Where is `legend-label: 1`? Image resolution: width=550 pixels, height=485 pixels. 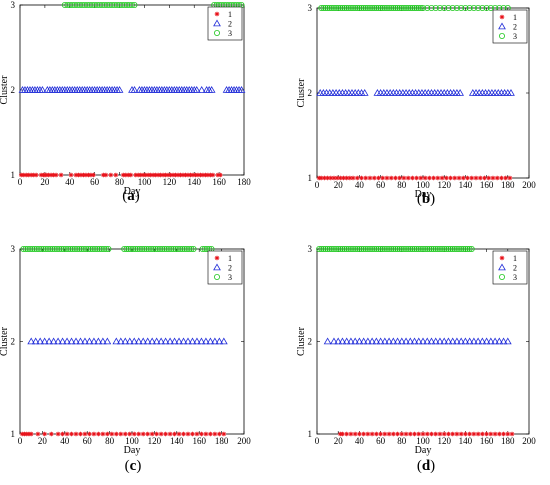
legend-label: 1 is located at coordinates (230, 14).